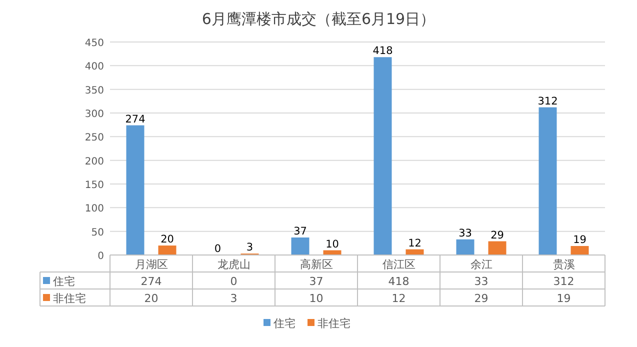  I want to click on y-tick-label: 100, so click(94, 209).